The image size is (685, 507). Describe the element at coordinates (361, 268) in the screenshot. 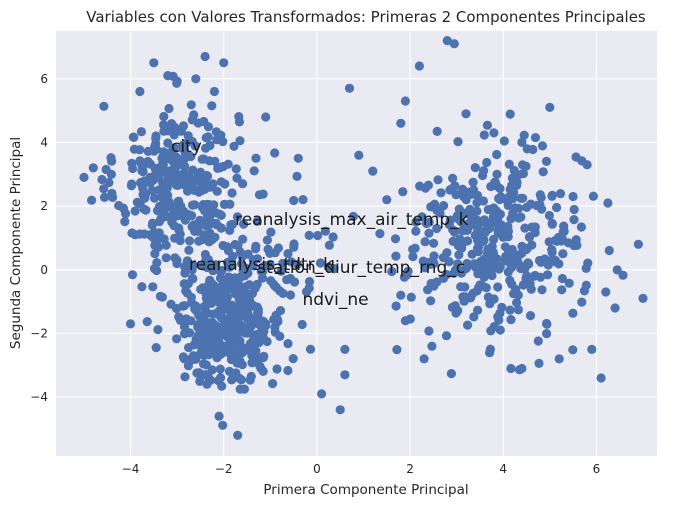

I see `annotation-label: station_diur_temp_rng_c` at that location.